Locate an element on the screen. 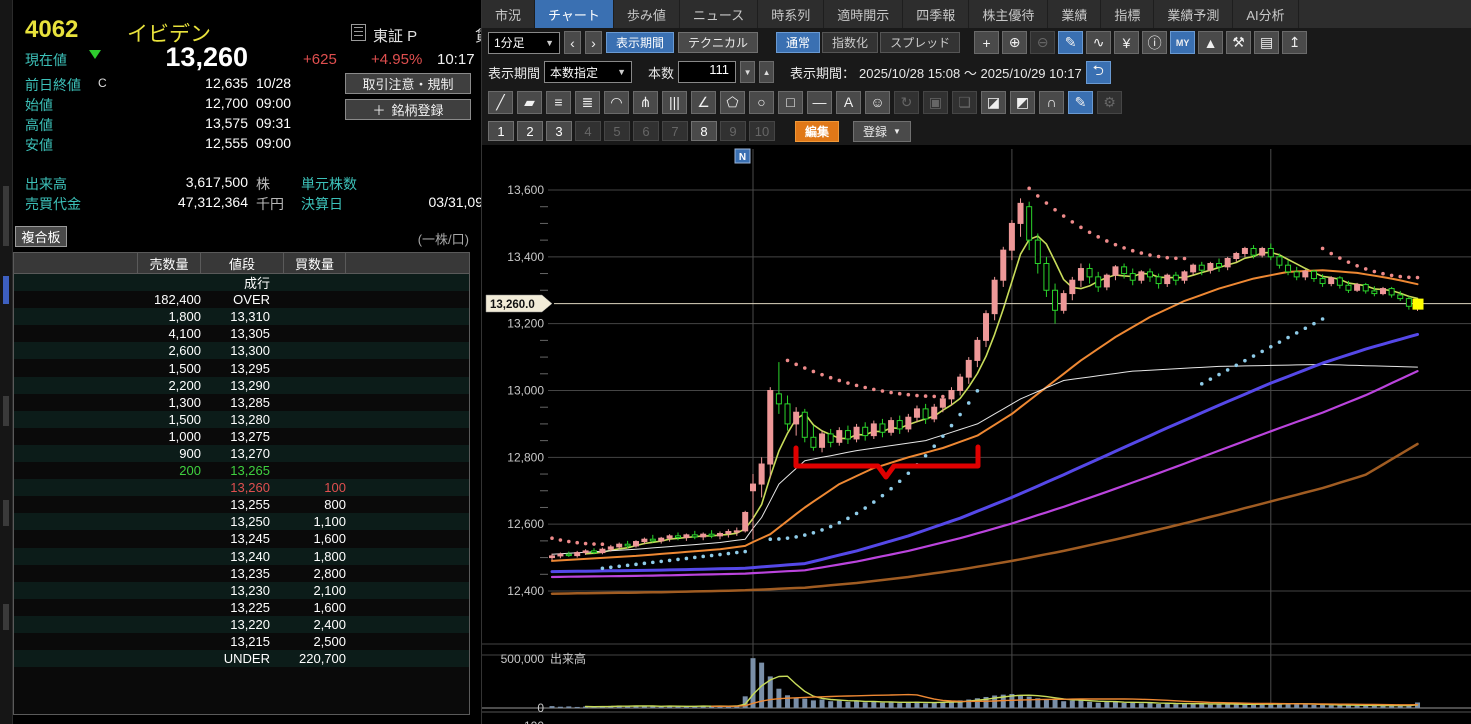 The width and height of the screenshot is (1471, 724). rotate-history-icon: ↻ is located at coordinates (906, 102).